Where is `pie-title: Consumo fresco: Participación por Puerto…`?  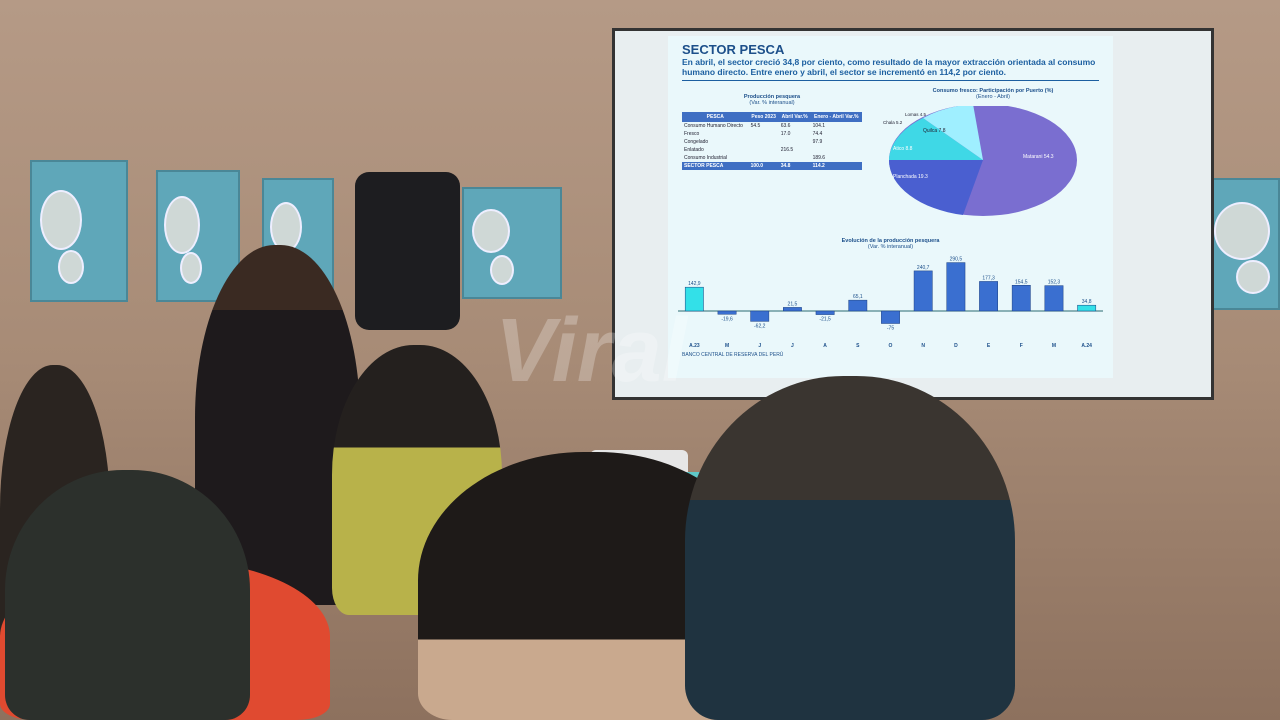
pie-title: Consumo fresco: Participación por Puerto… is located at coordinates (993, 91).